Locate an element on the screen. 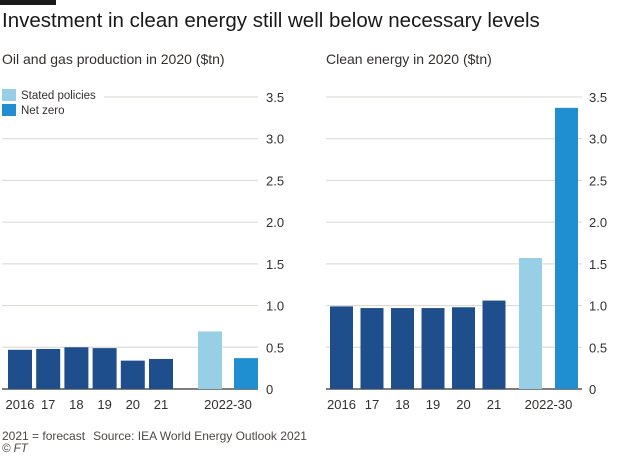 The height and width of the screenshot is (458, 641). legend-label-stated-policies: Stated policies is located at coordinates (58, 96).